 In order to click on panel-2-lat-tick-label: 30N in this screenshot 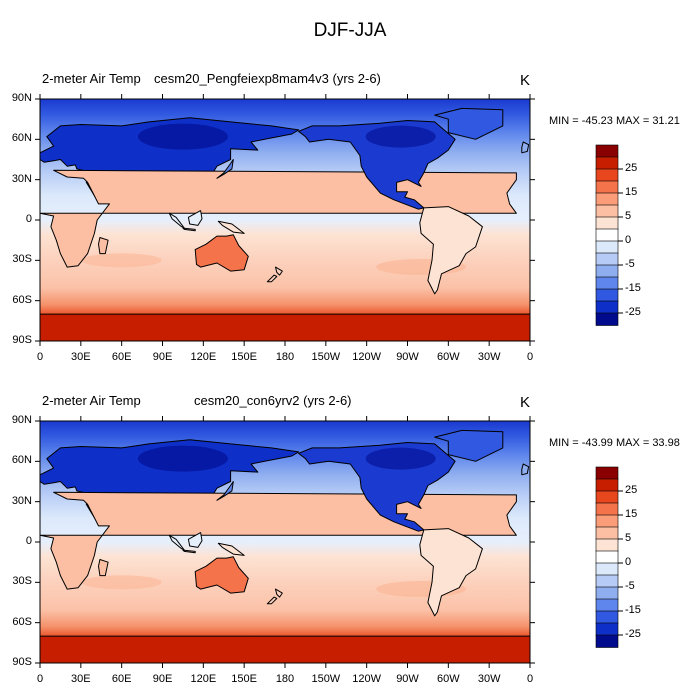, I will do `click(21, 500)`.